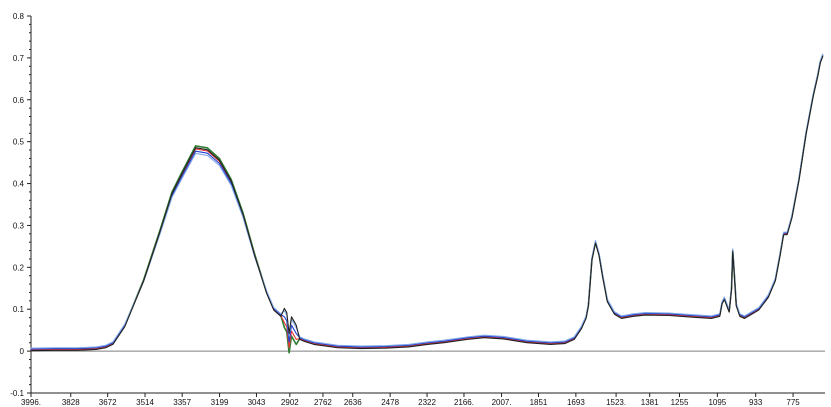 Image resolution: width=831 pixels, height=407 pixels. What do you see at coordinates (145, 402) in the screenshot?
I see `x-tick-label: 3514` at bounding box center [145, 402].